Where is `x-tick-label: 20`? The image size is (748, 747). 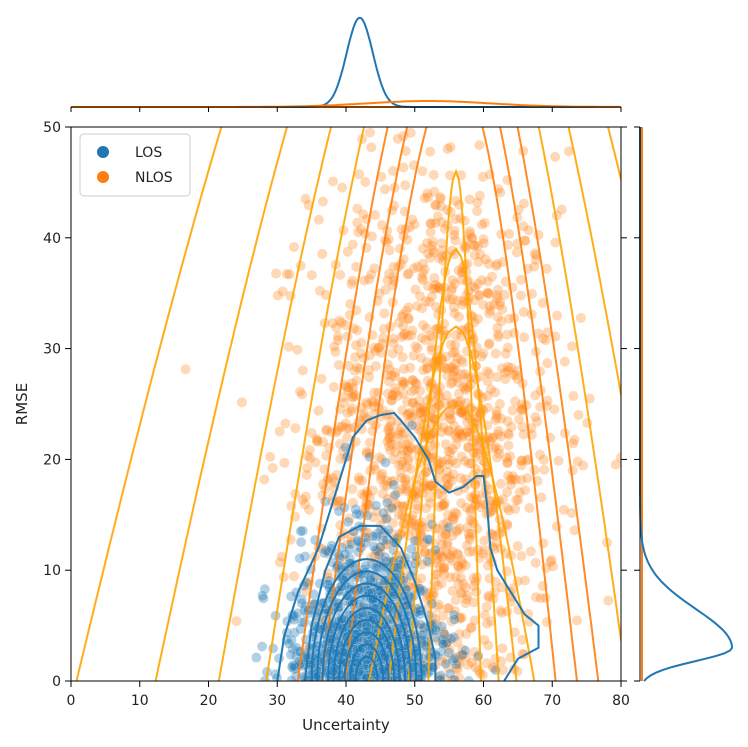 x-tick-label: 20 is located at coordinates (209, 701).